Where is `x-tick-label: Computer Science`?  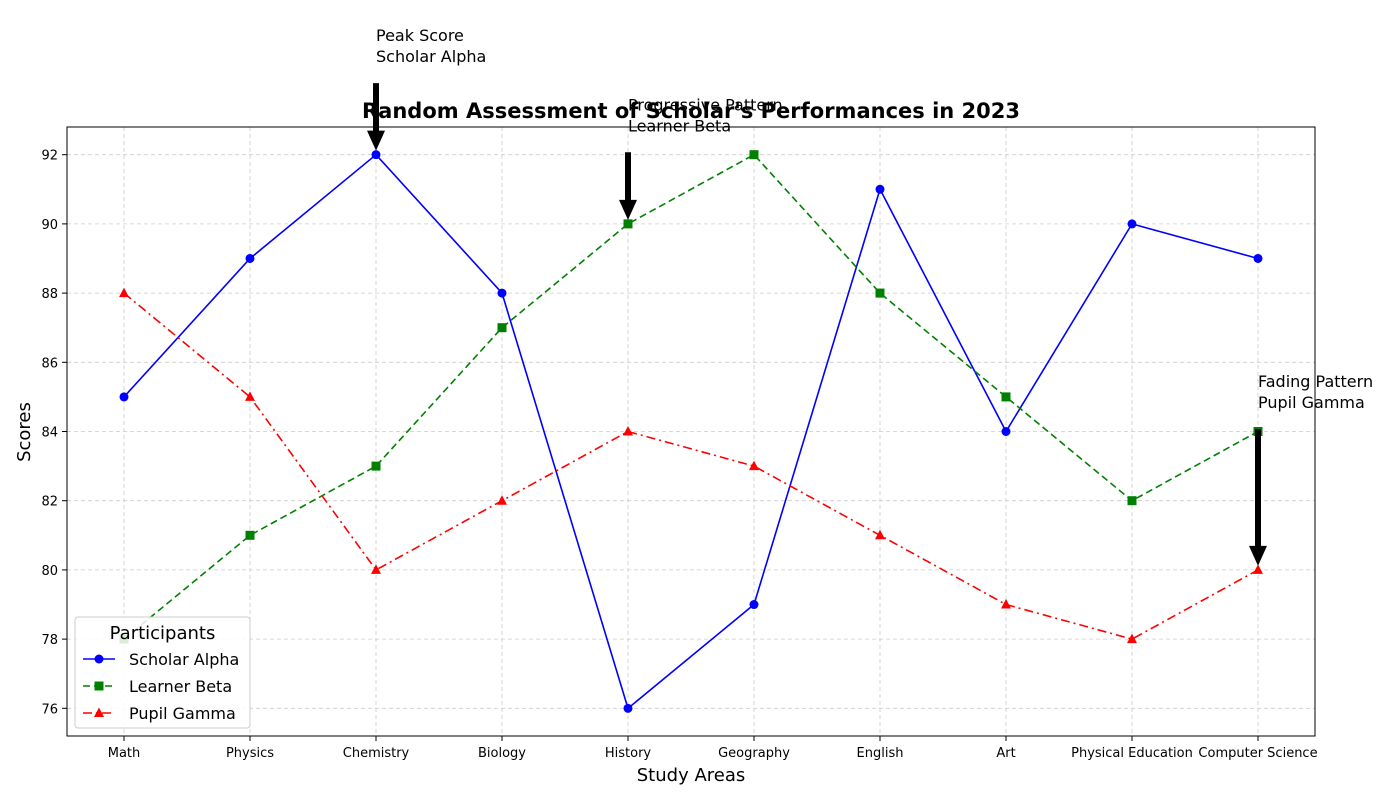 x-tick-label: Computer Science is located at coordinates (1257, 753).